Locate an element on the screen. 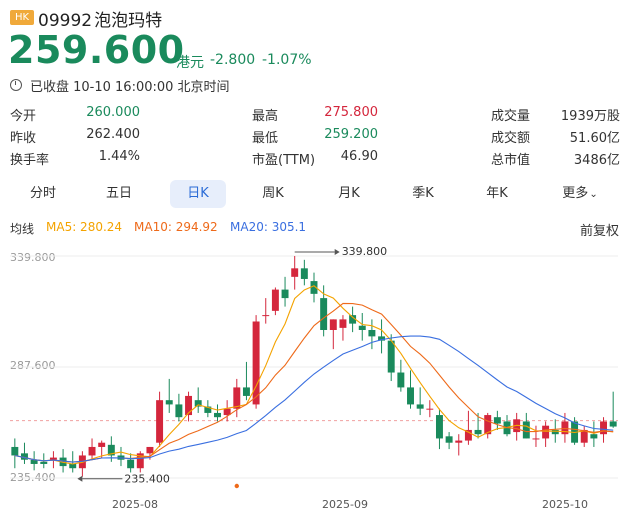  tab-5day: 五日 is located at coordinates (118, 193).